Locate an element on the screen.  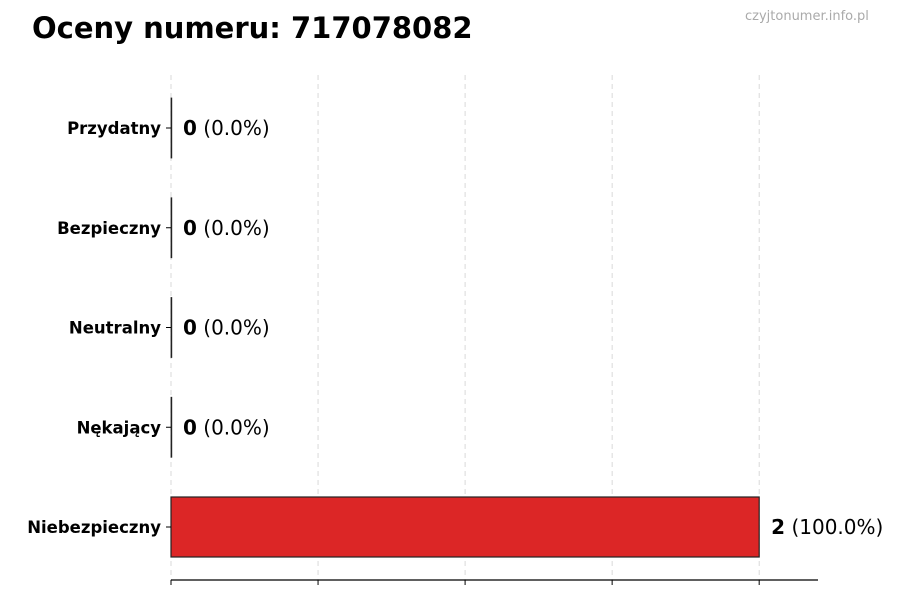
y-tick-label: Niebezpieczny is located at coordinates (94, 527).